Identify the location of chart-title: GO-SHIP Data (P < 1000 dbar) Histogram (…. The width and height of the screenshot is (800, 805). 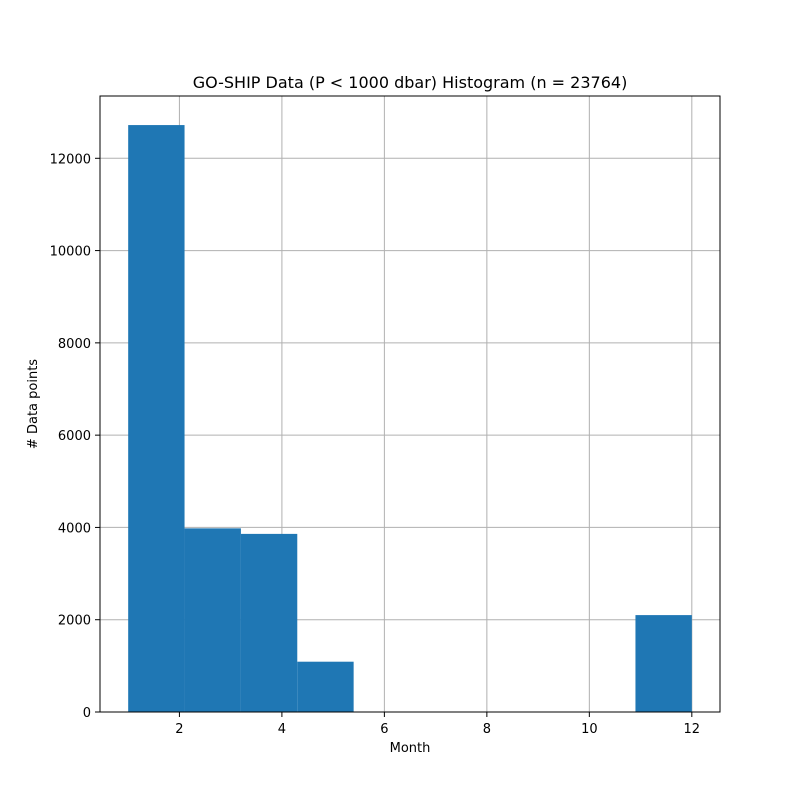
(410, 82).